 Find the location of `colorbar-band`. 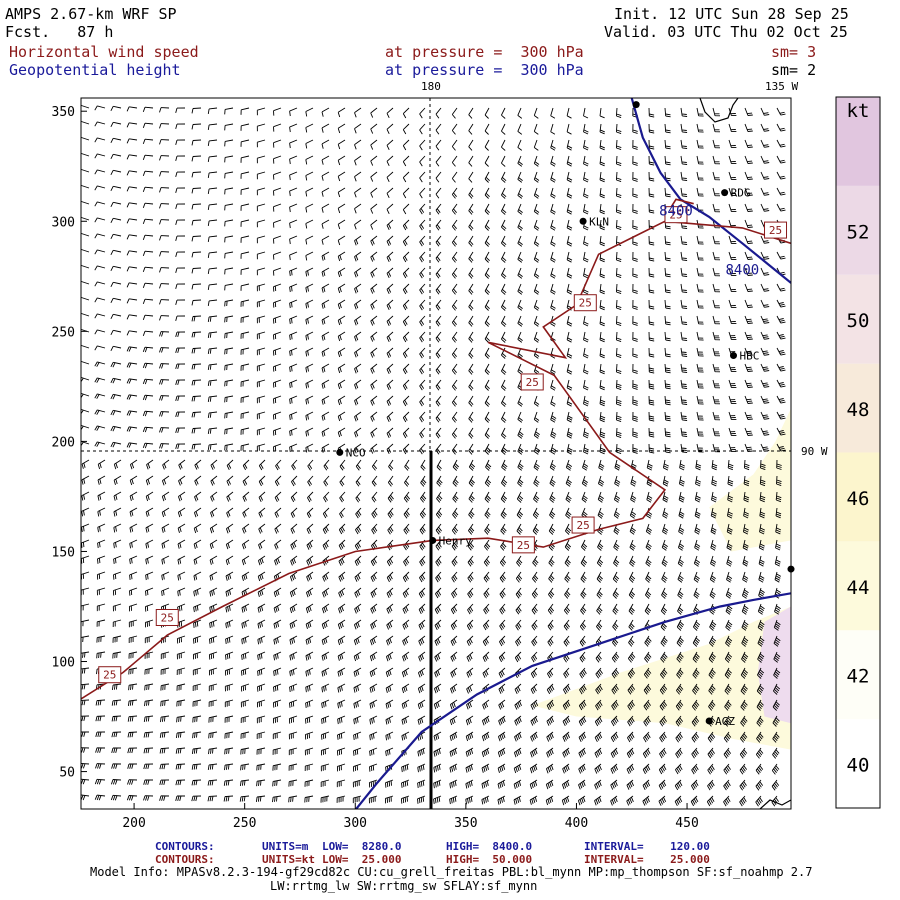

colorbar-band is located at coordinates (858, 141).